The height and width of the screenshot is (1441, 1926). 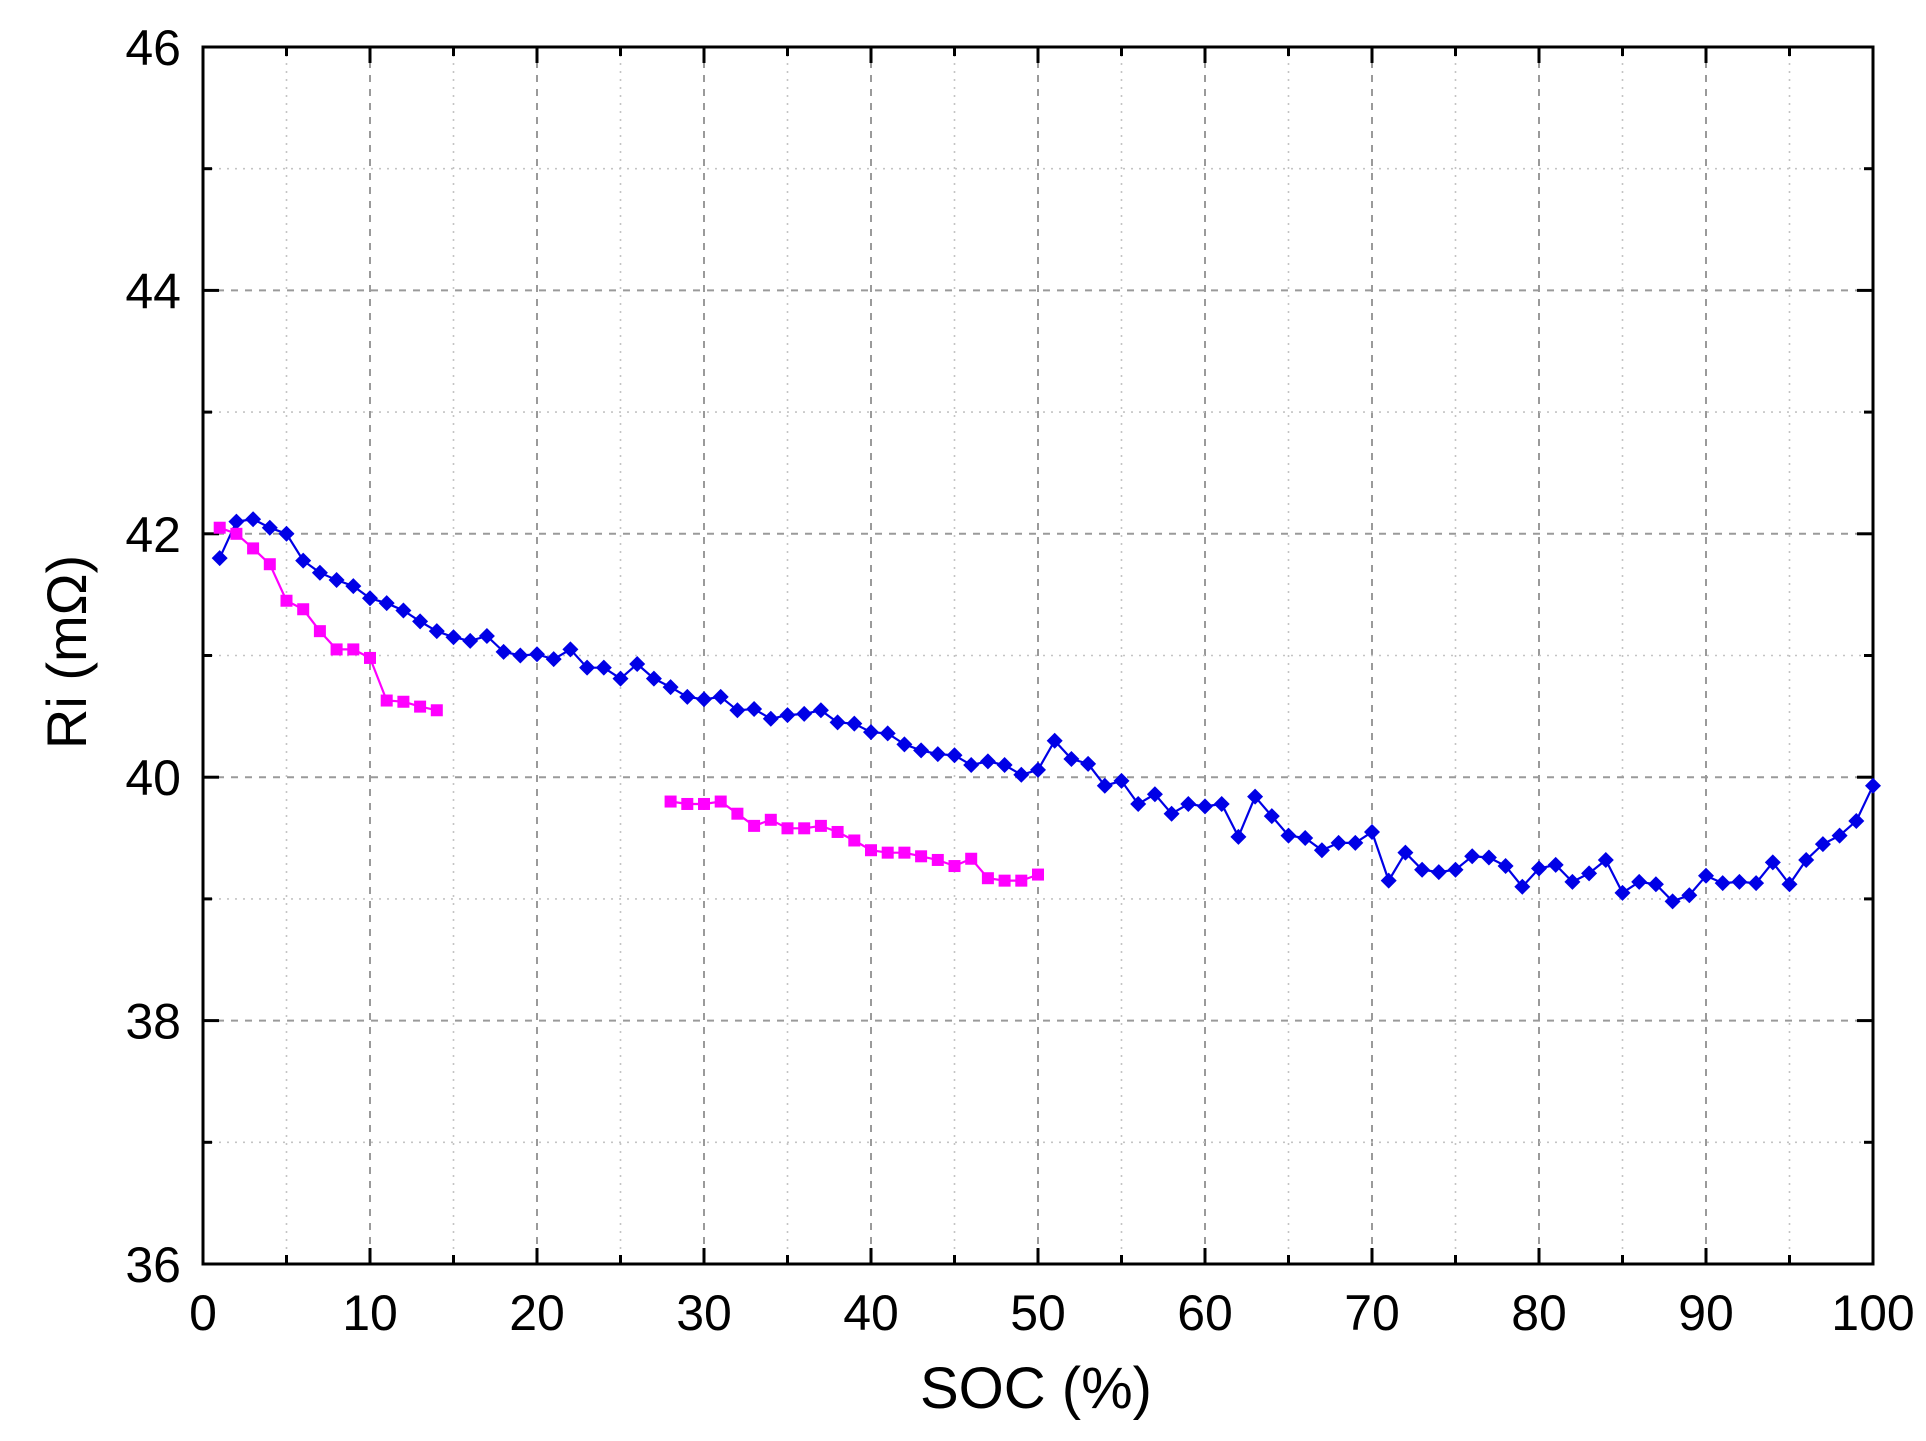 What do you see at coordinates (153, 535) in the screenshot?
I see `y-tick-label: 42` at bounding box center [153, 535].